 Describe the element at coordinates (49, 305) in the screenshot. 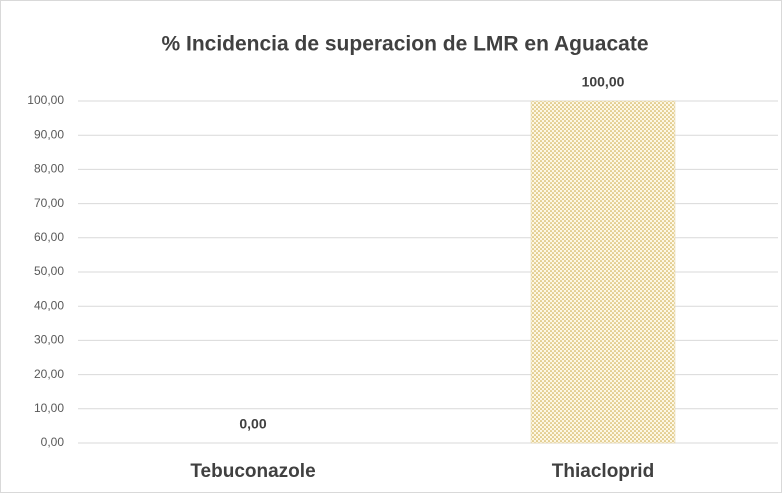

I see `y-tick-label: 40,00` at that location.